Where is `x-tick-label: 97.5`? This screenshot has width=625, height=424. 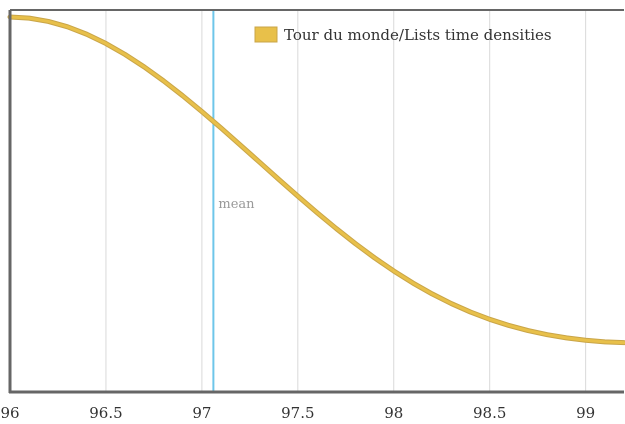 x-tick-label: 97.5 is located at coordinates (297, 413).